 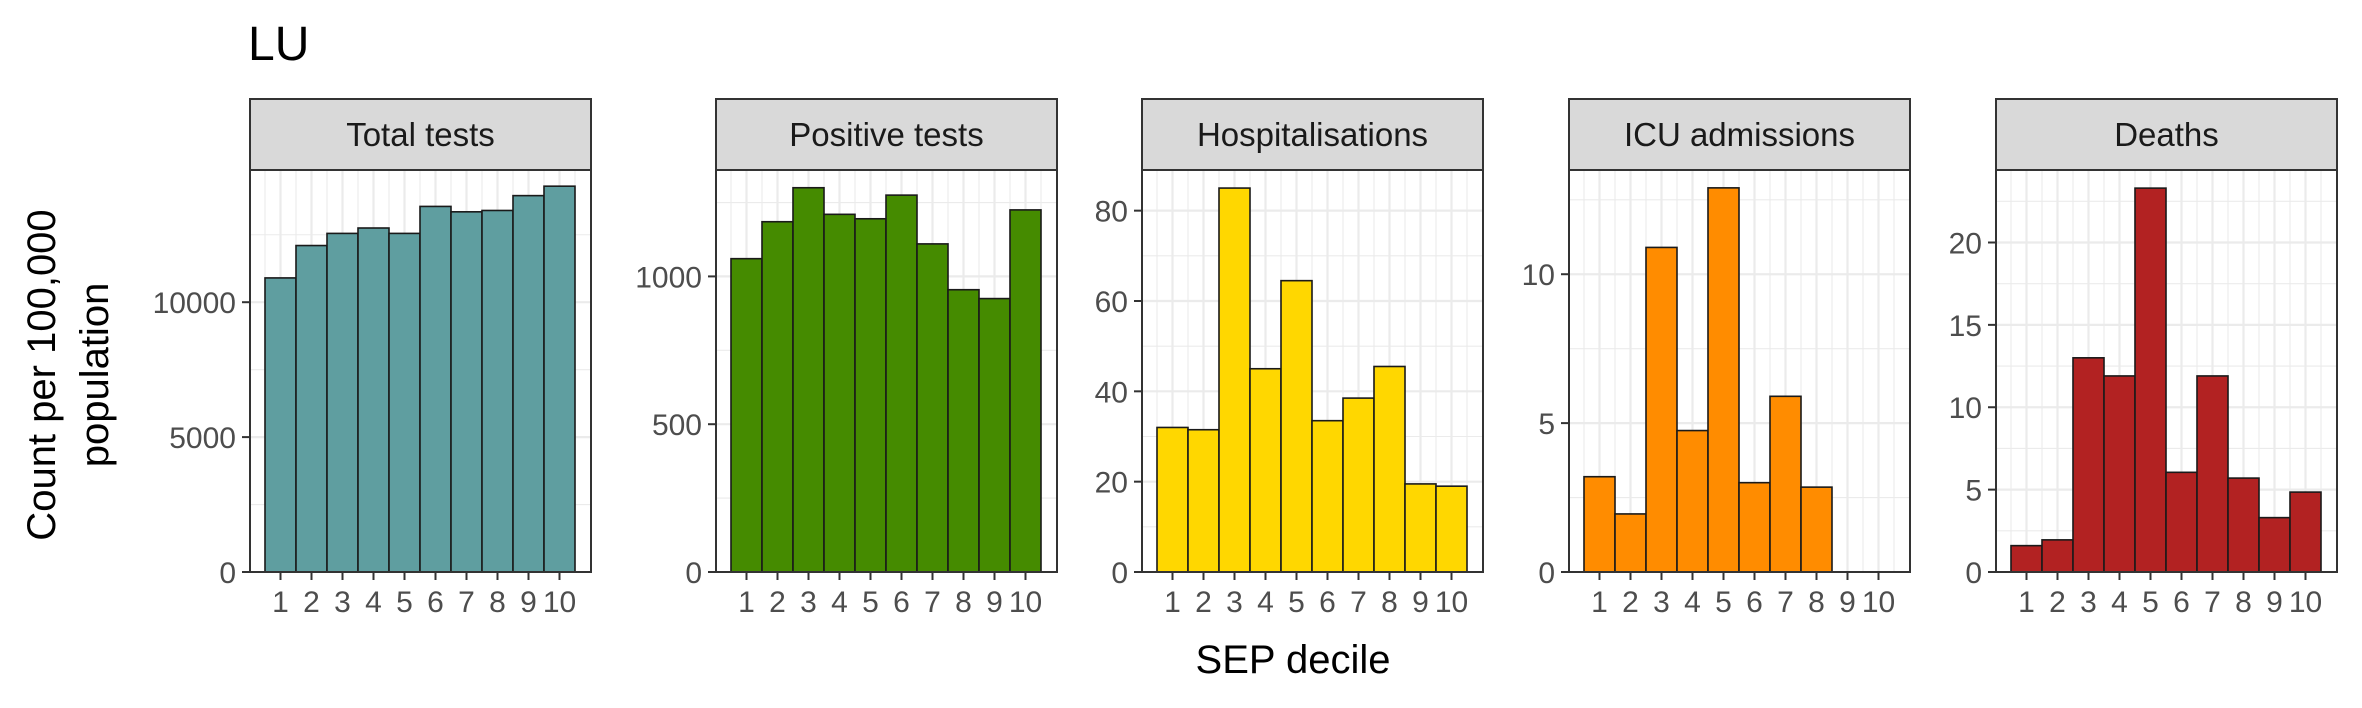 I want to click on y-tick-label: 10000, so click(x=194, y=303).